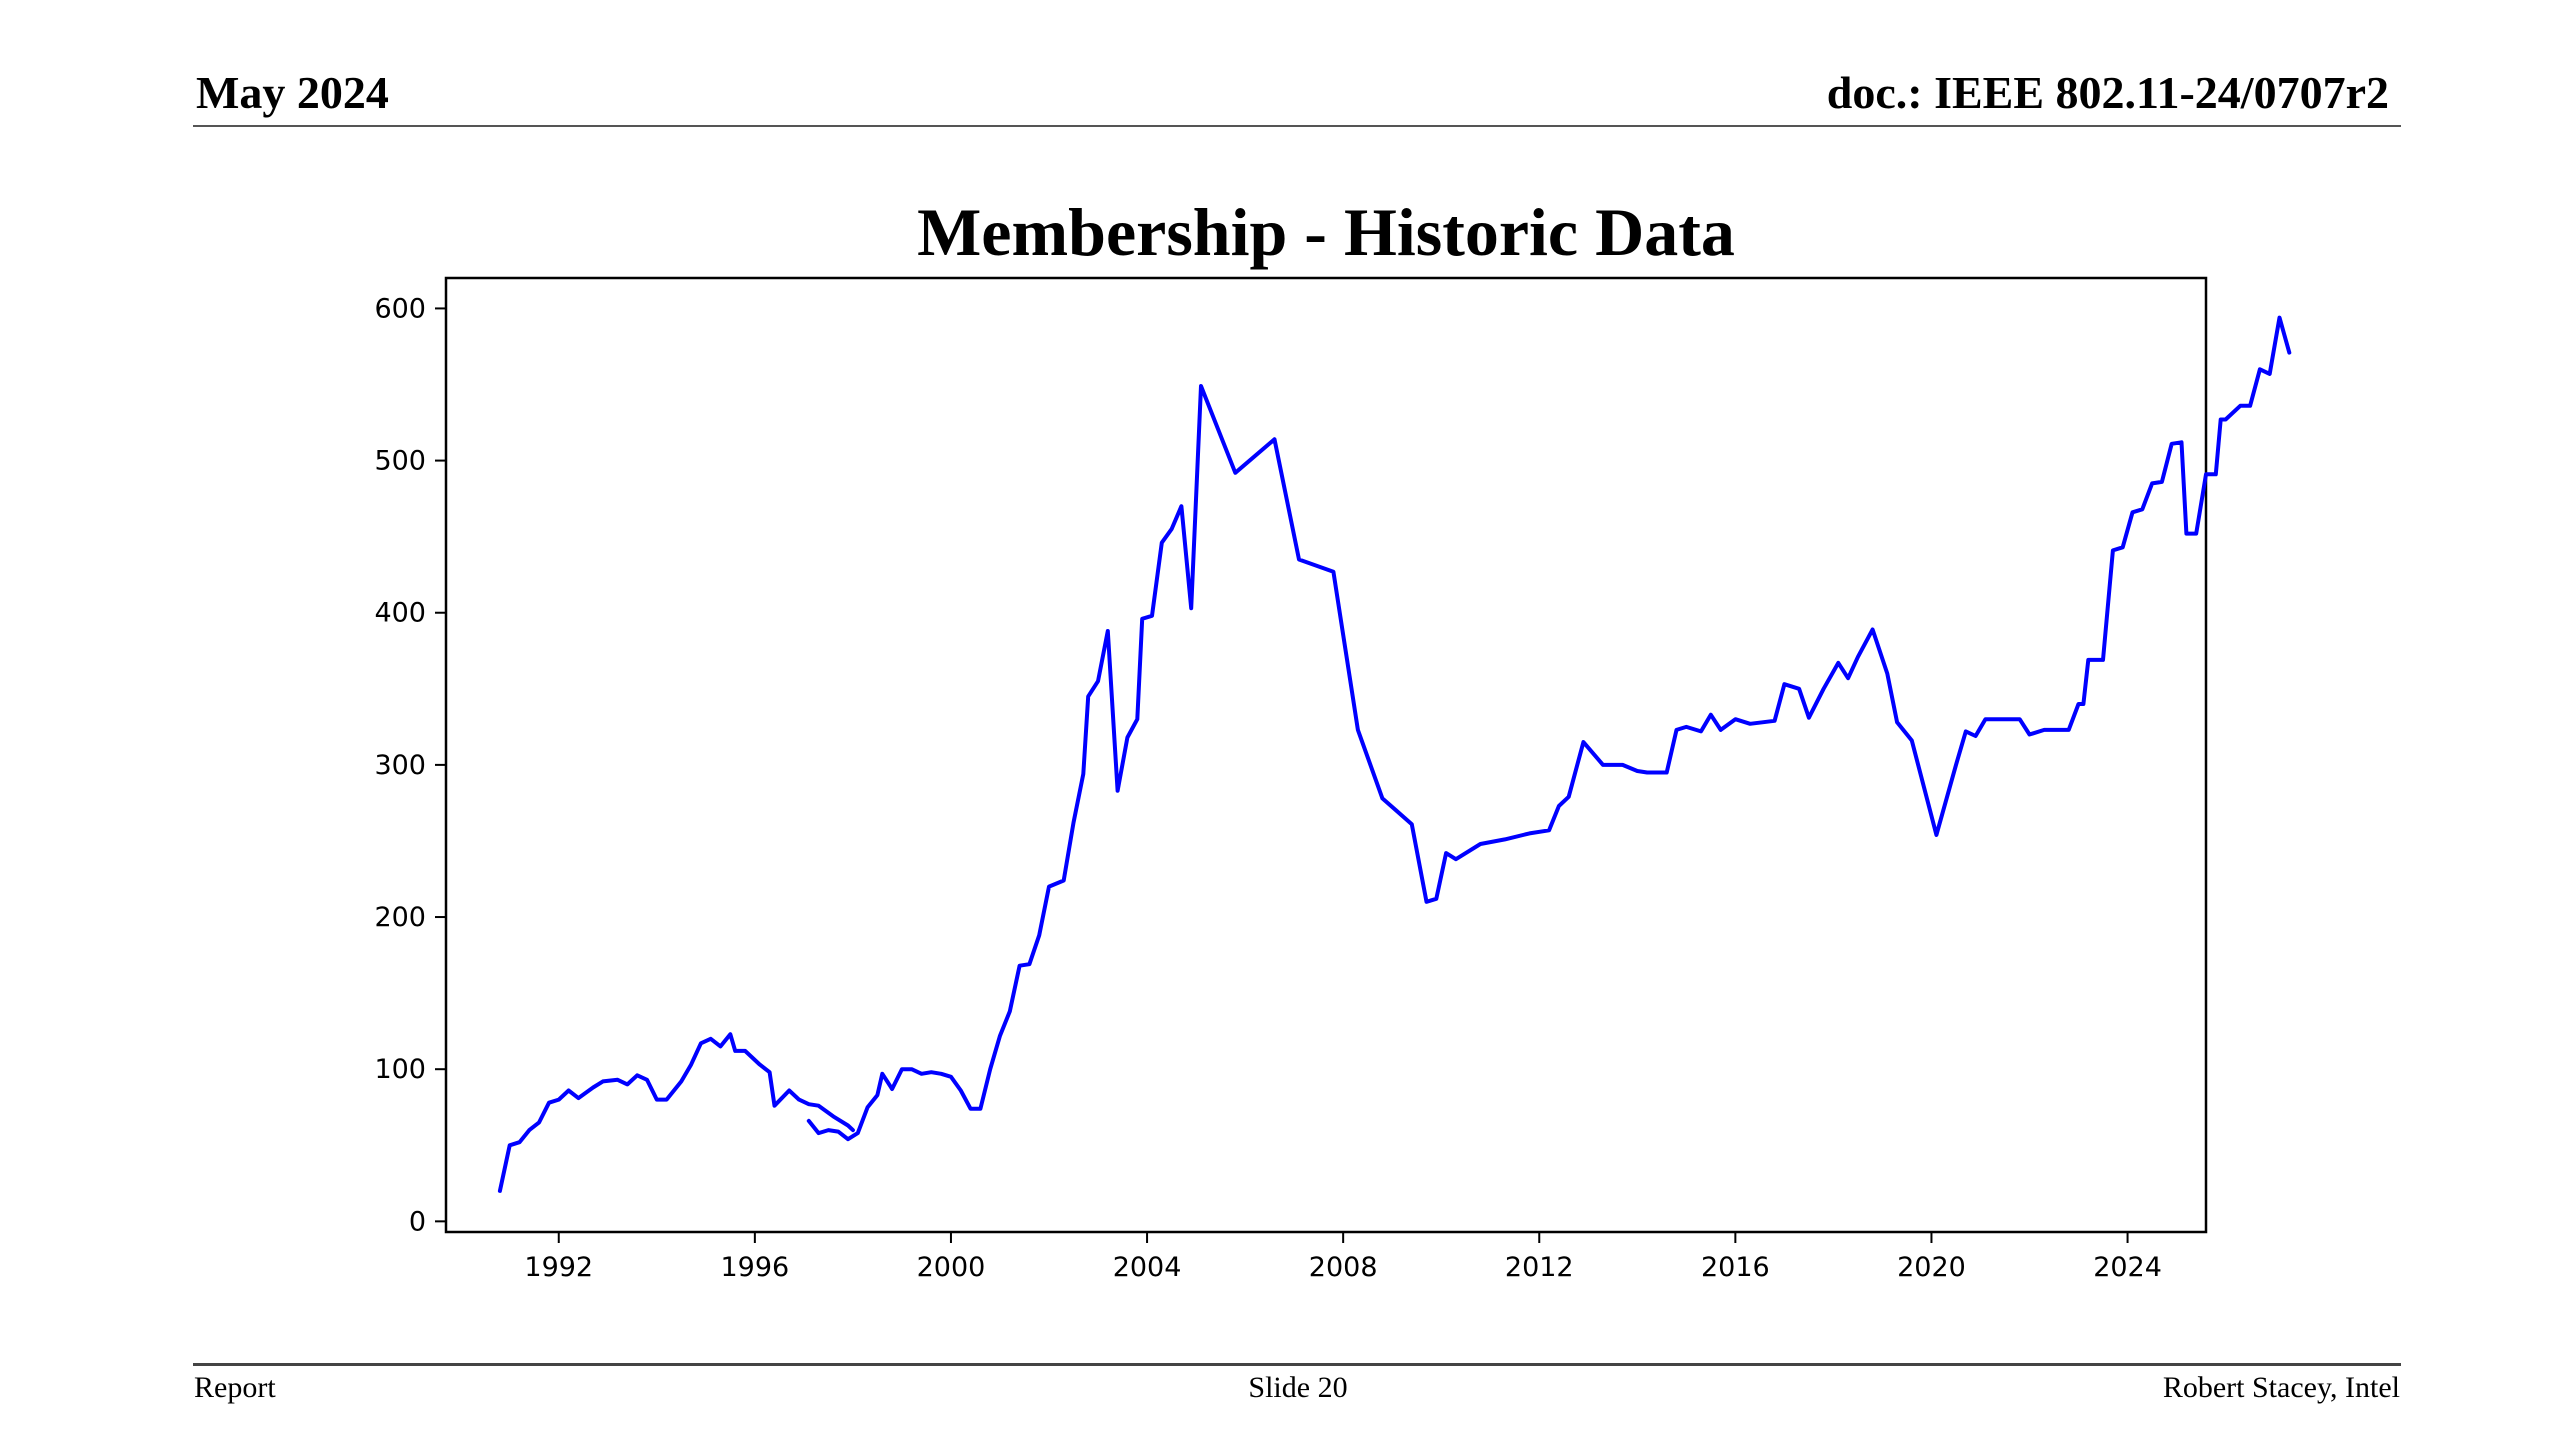 The image size is (2560, 1440). I want to click on footer-author: Robert Stacey, Intel, so click(2281, 1387).